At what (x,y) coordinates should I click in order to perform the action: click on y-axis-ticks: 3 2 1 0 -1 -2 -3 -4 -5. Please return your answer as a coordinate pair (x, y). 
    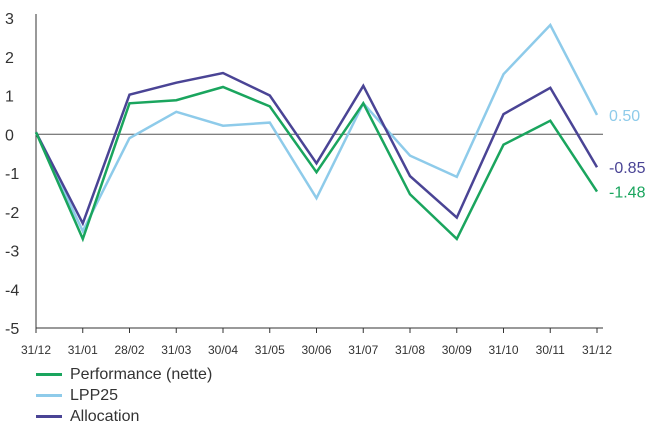
    Looking at the image, I should click on (12, 174).